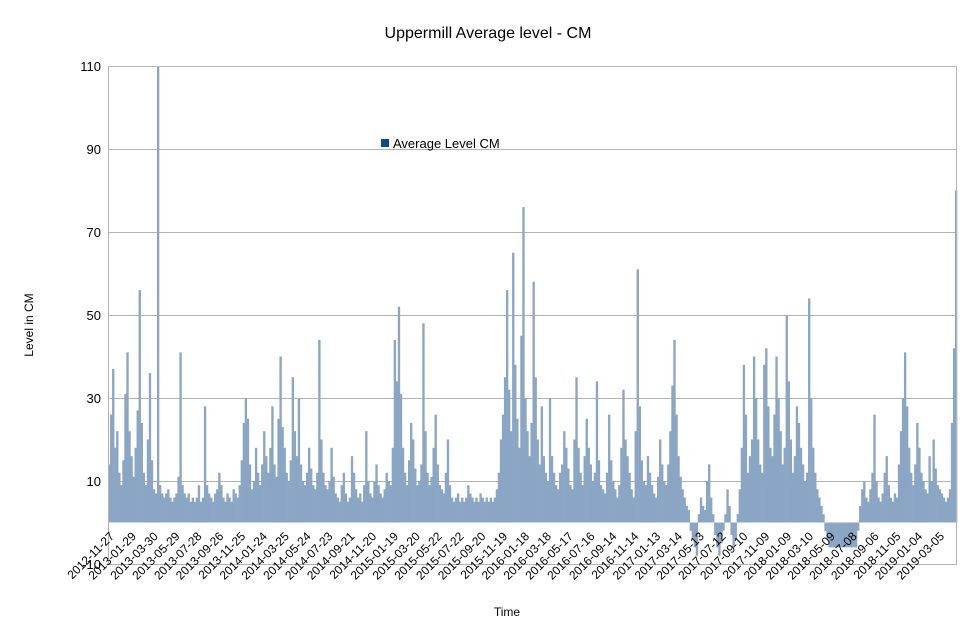 This screenshot has height=638, width=974. Describe the element at coordinates (94, 149) in the screenshot. I see `y-tick-label: 90` at that location.